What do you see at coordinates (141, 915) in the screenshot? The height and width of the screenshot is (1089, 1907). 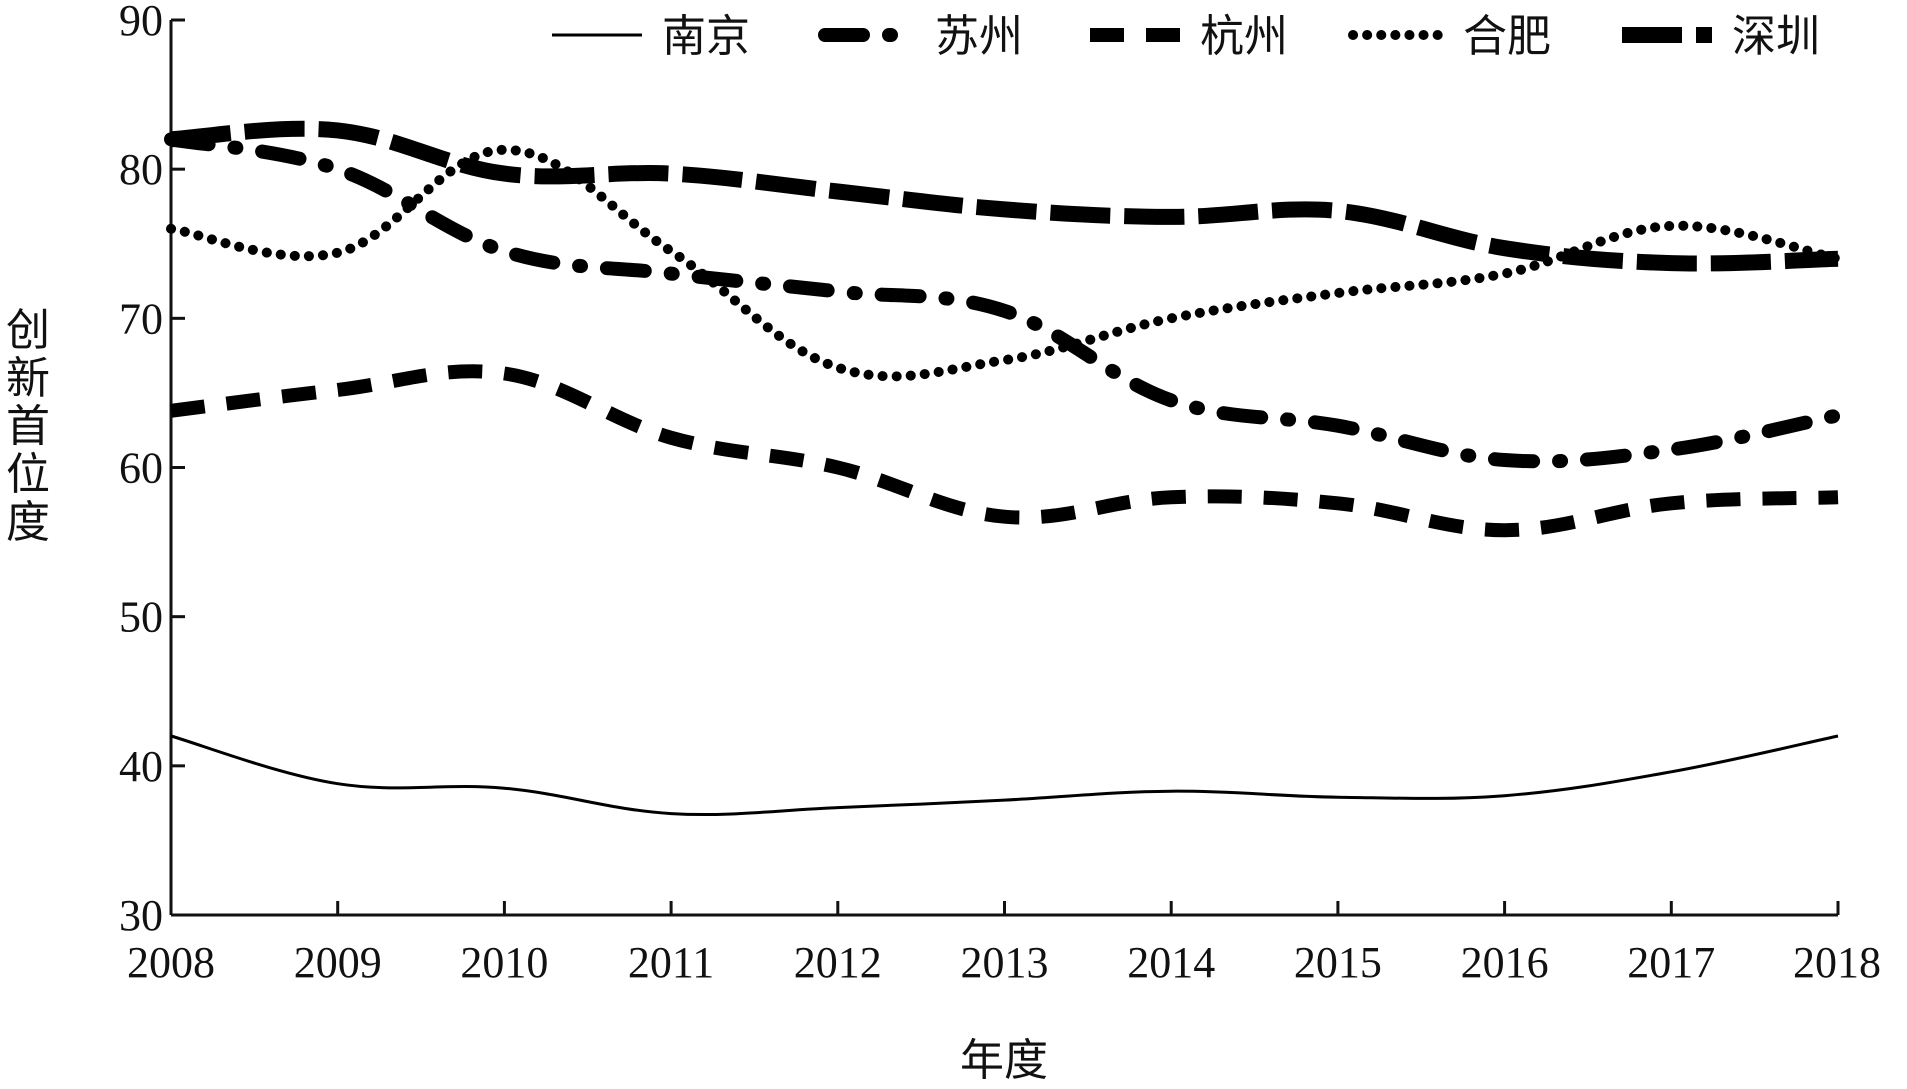 I see `y-tick-label: 30` at bounding box center [141, 915].